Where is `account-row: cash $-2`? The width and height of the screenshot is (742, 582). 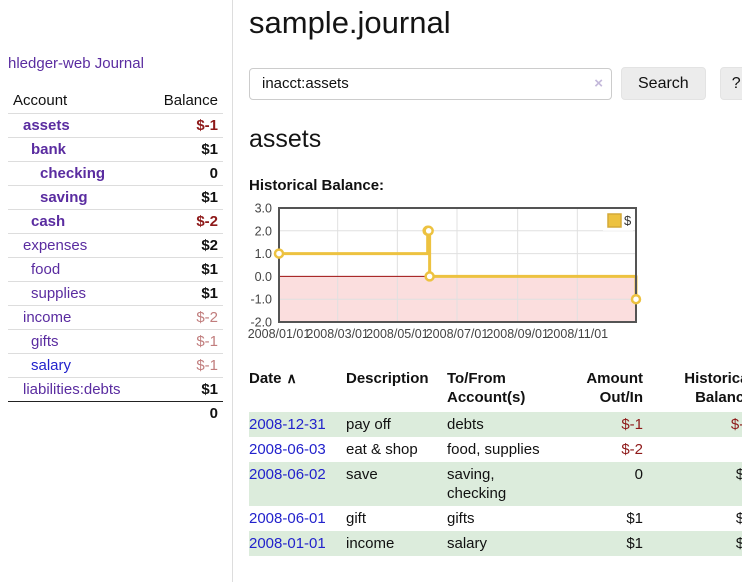 account-row: cash $-2 is located at coordinates (115, 221).